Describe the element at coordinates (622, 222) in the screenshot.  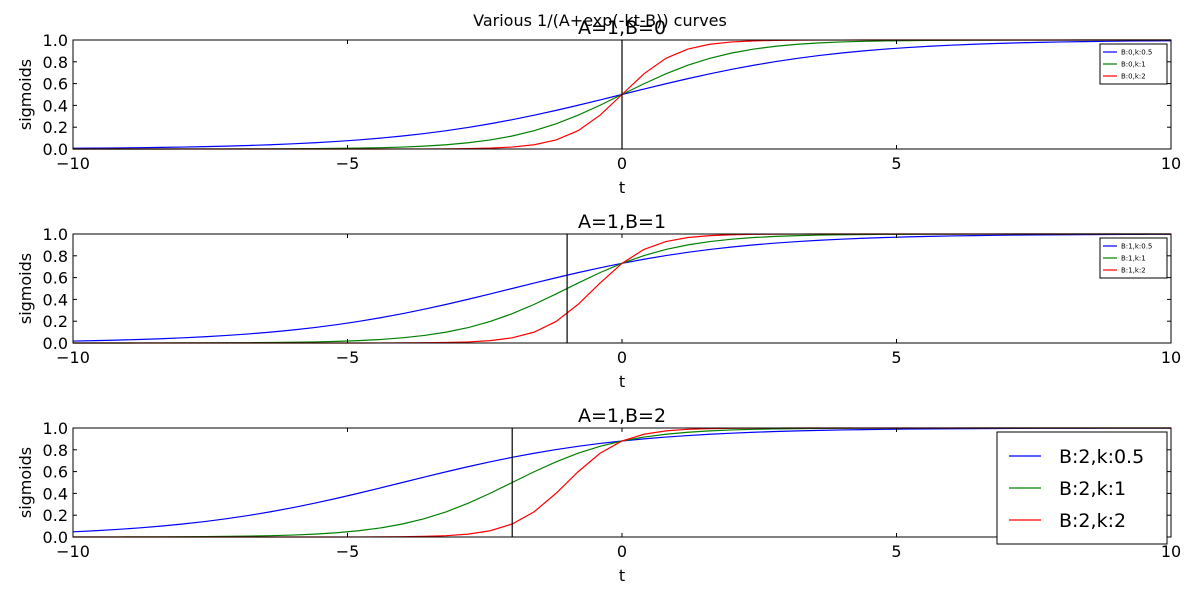
I see `subplot-title: A=1,B=1` at that location.